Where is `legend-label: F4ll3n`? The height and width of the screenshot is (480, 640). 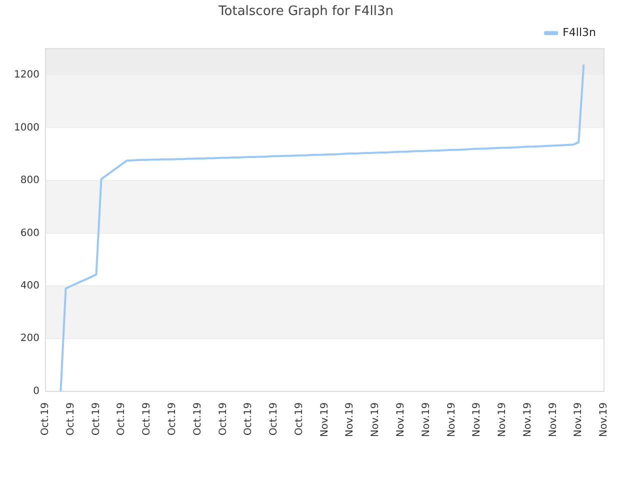 legend-label: F4ll3n is located at coordinates (579, 32).